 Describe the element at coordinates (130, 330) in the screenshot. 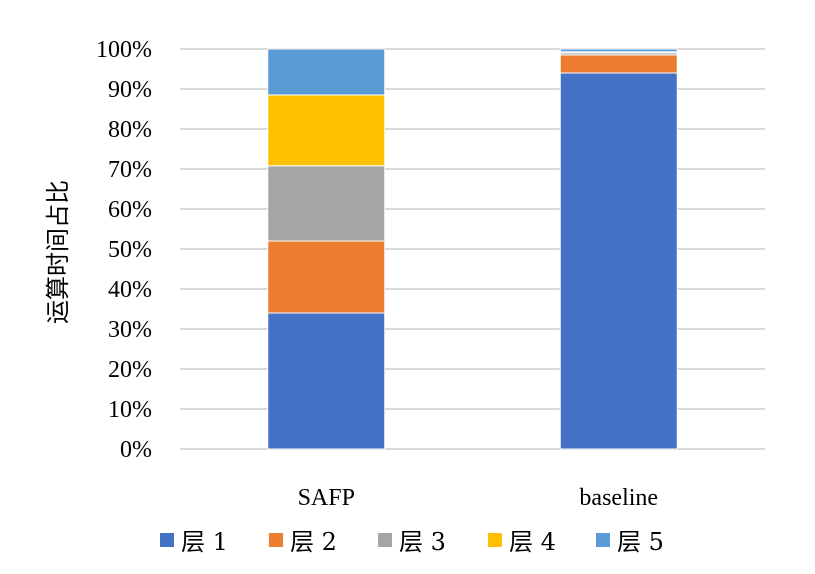

I see `y-tick-label: 30%` at that location.